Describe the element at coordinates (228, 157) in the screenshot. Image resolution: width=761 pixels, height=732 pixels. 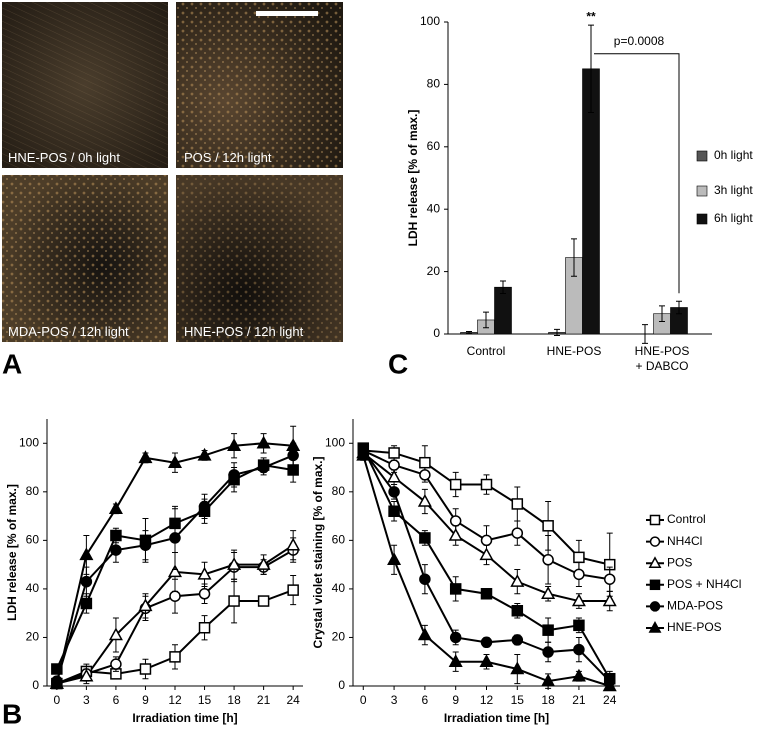
I see `micrograph-label: POS / 12h light` at that location.